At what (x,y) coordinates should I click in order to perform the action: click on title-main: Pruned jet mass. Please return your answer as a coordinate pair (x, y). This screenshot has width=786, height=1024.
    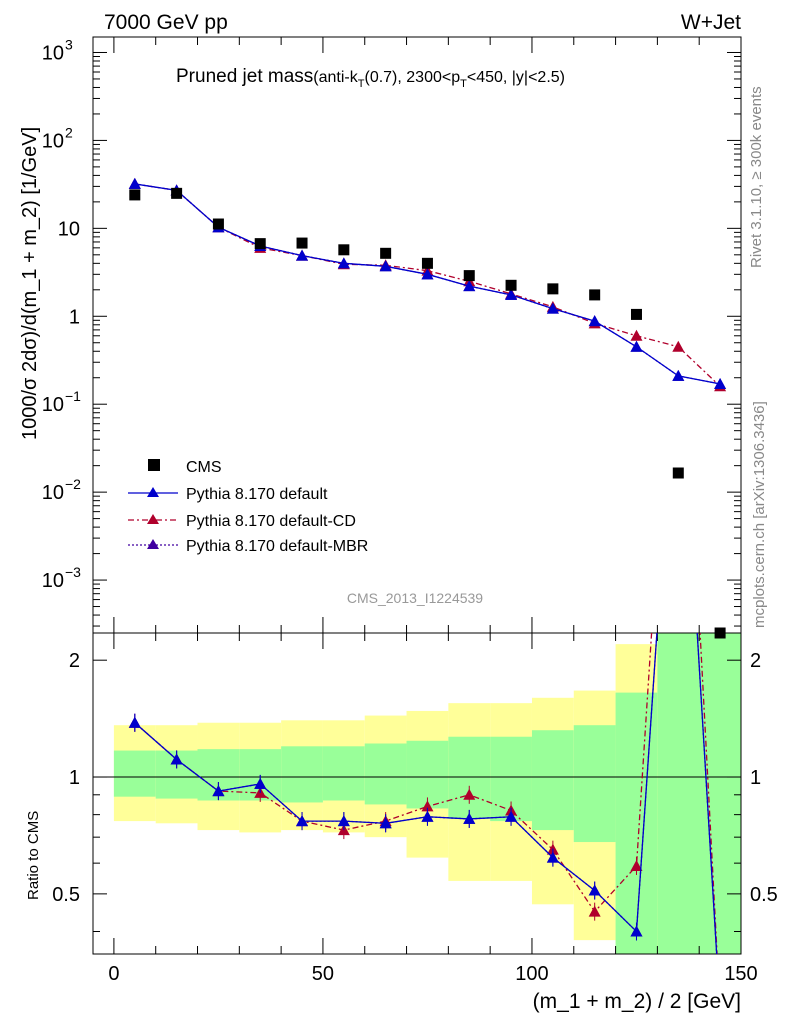
    Looking at the image, I should click on (244, 76).